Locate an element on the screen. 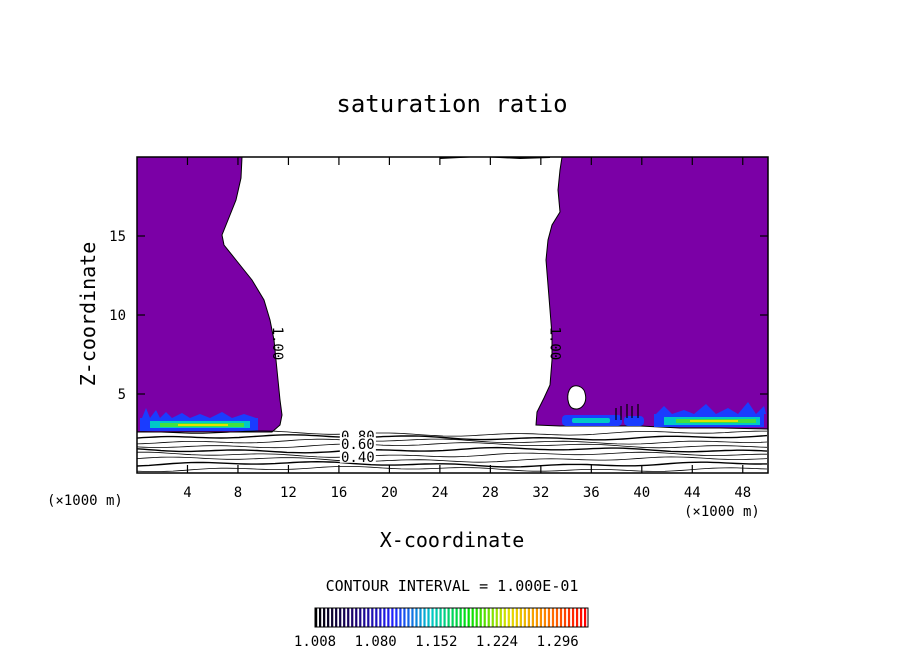 The width and height of the screenshot is (904, 654). x-unit-label: (×1000 m) is located at coordinates (722, 512).